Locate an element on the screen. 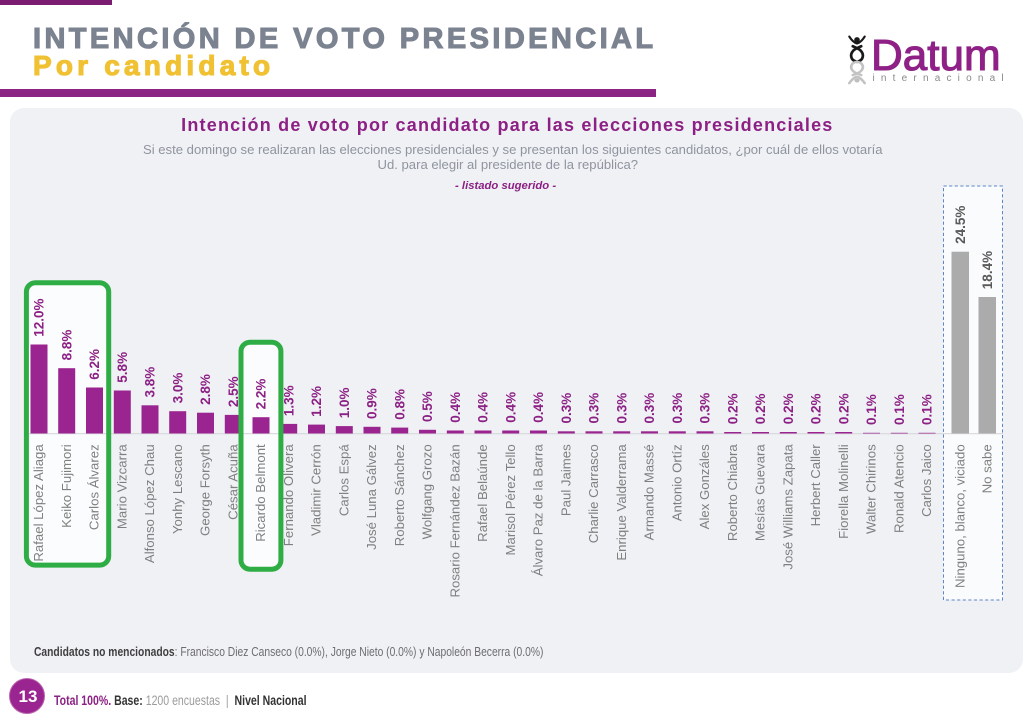  svg-text: 0.8% is located at coordinates (399, 404).